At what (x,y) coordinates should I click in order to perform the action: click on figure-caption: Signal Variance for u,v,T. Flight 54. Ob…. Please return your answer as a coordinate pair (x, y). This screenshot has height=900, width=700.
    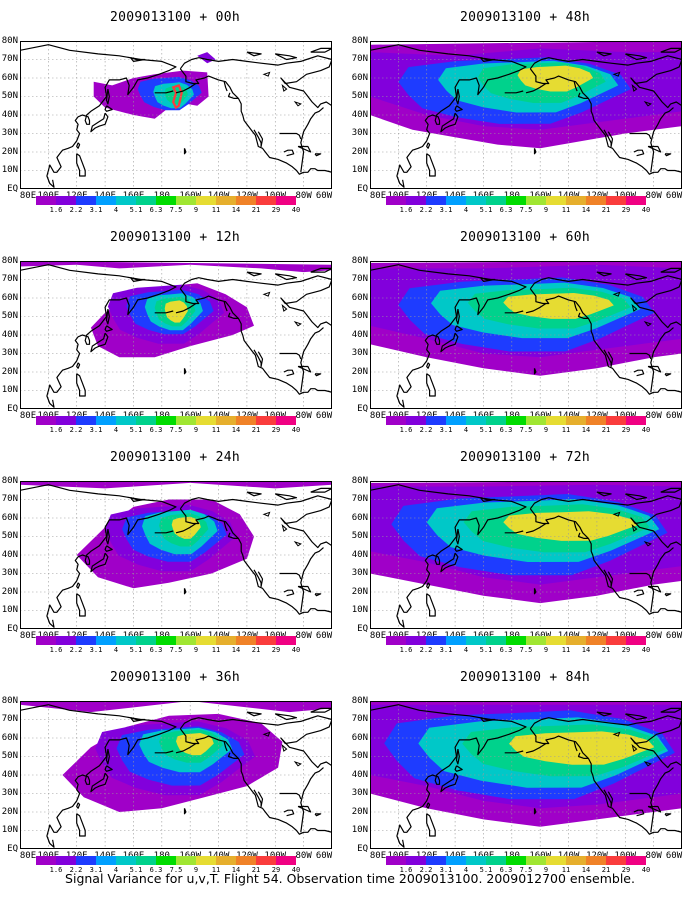
    Looking at the image, I should click on (350, 878).